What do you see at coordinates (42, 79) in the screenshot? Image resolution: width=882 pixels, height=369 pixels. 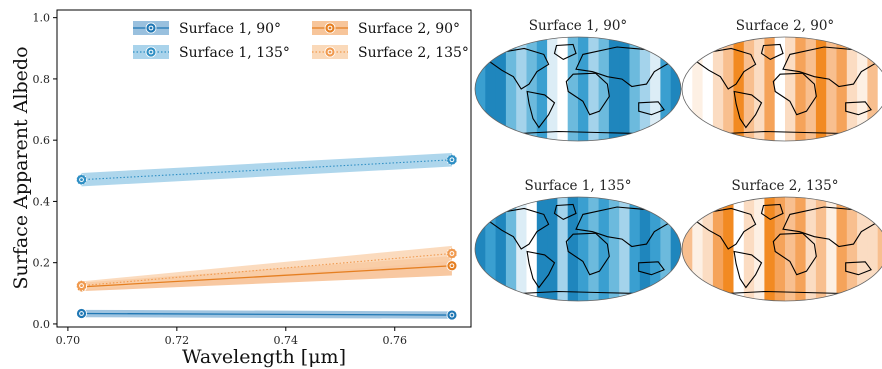 I see `y-tick-label: 0.8` at bounding box center [42, 79].